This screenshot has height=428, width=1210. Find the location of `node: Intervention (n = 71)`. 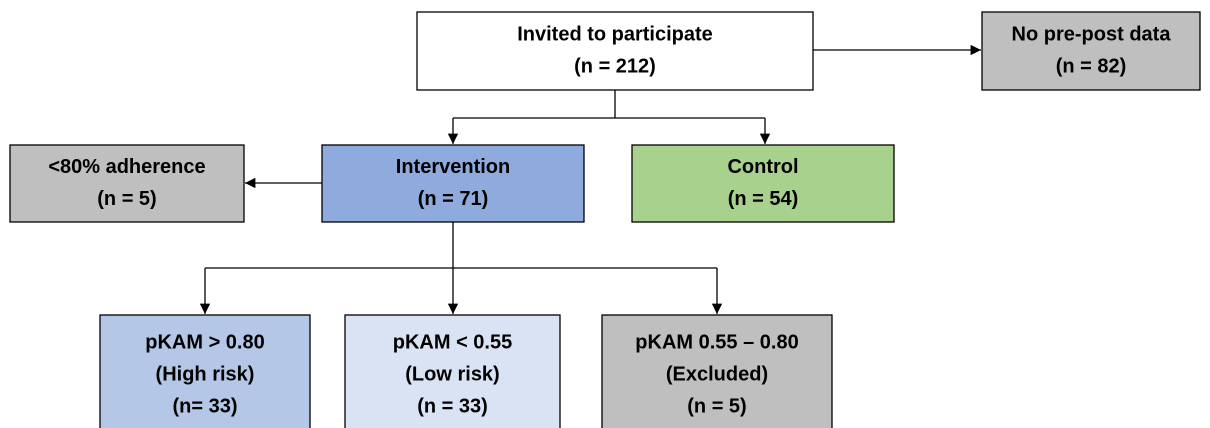

node: Intervention (n = 71) is located at coordinates (453, 183).